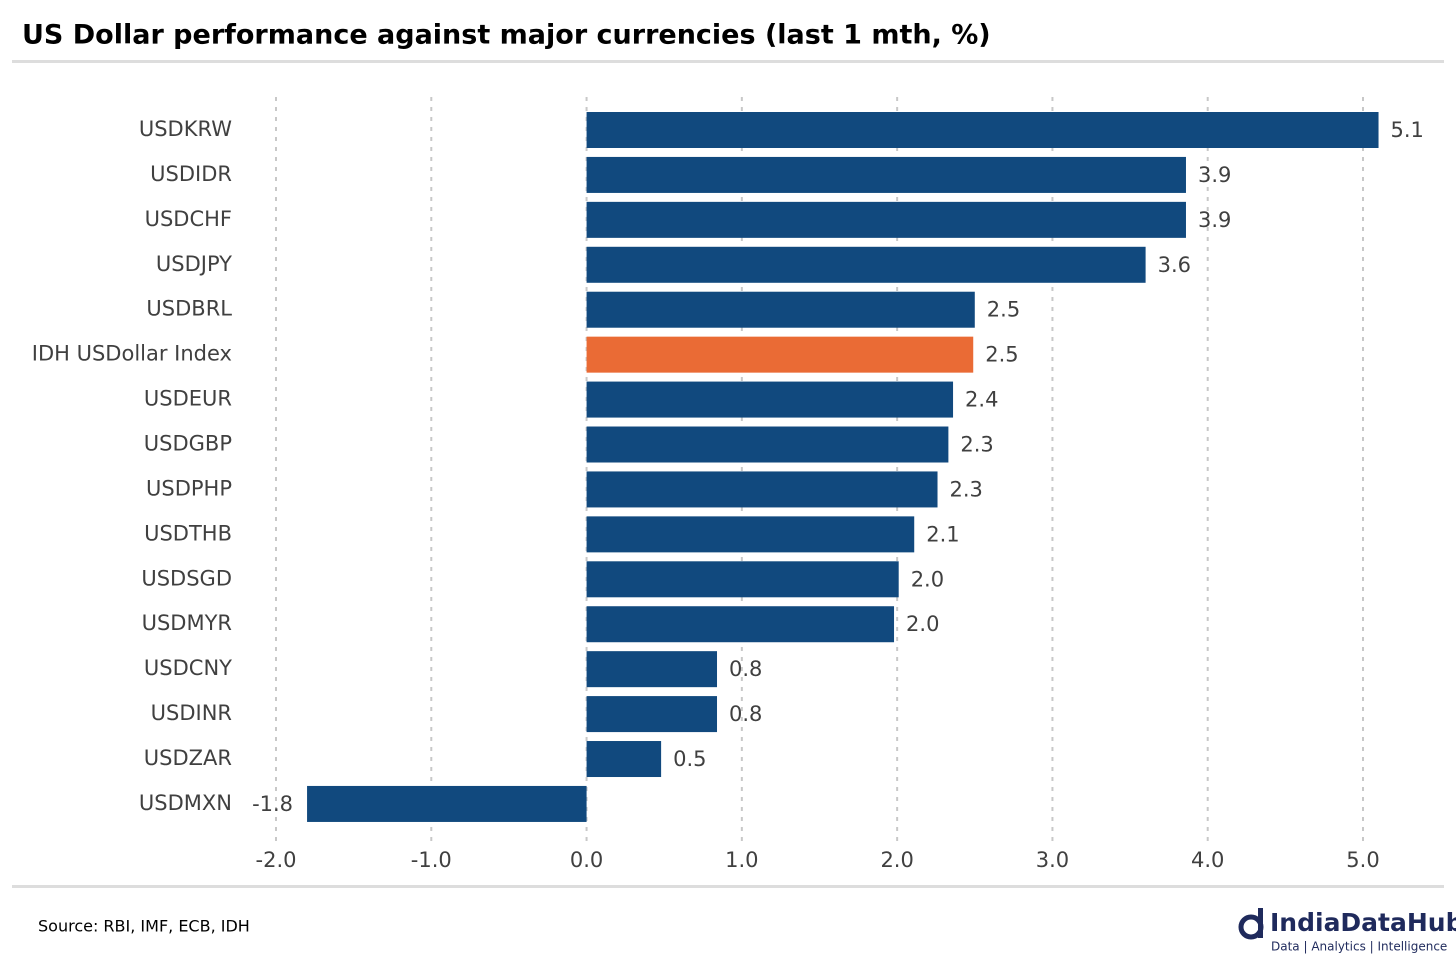 The width and height of the screenshot is (1456, 967). Describe the element at coordinates (188, 668) in the screenshot. I see `y-tick-label: USDCNY` at that location.